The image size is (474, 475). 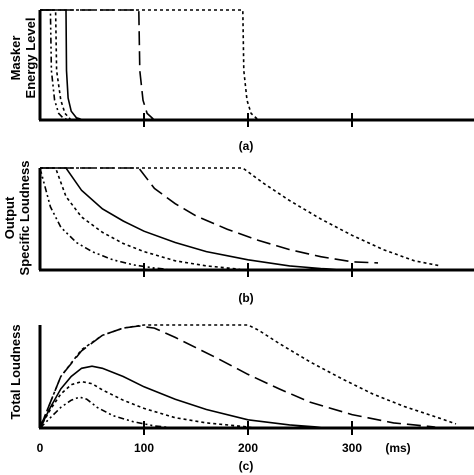 I want to click on x-unit-label: (ms), so click(x=397, y=448).